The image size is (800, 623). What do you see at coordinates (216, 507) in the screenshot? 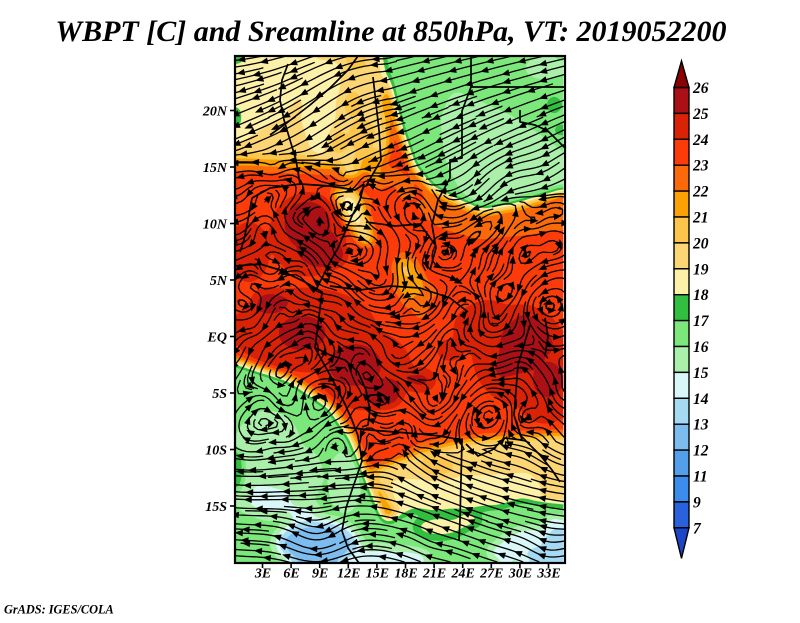
I see `svg-text: 15S` at bounding box center [216, 507].